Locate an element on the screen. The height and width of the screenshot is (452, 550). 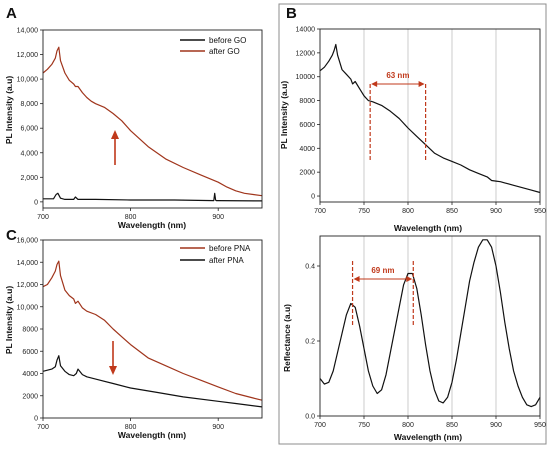
series-line-after-go is located at coordinates (152, 121).